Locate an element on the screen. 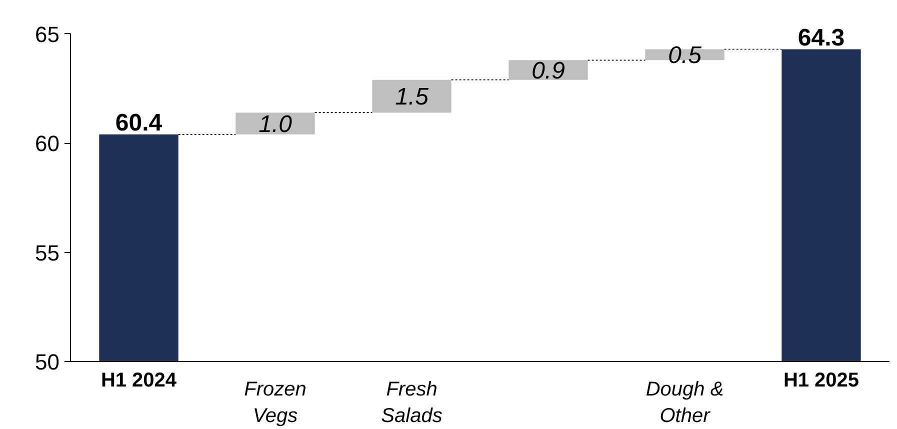 The height and width of the screenshot is (429, 897). data-label: 0.5 is located at coordinates (685, 56).